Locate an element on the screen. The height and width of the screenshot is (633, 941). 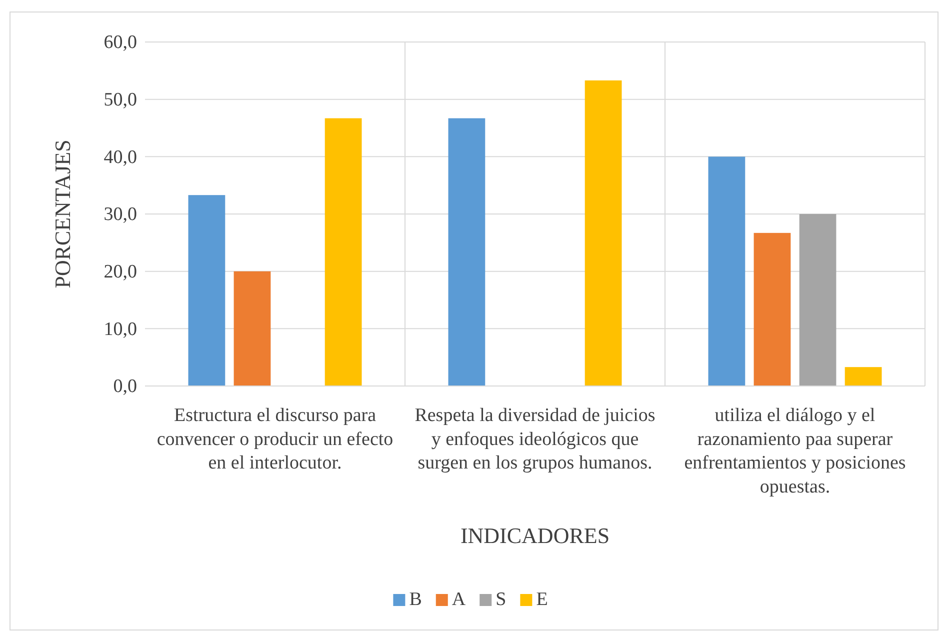
y-tick-label: 60,0 is located at coordinates (120, 43).